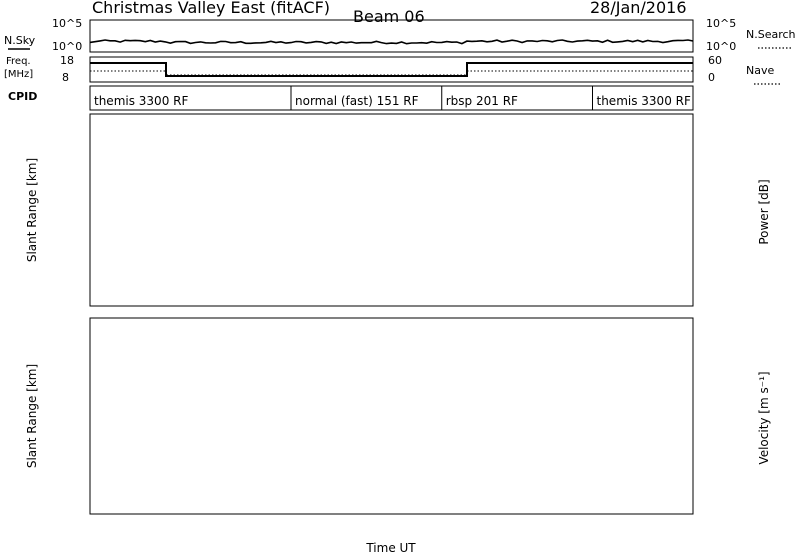 The width and height of the screenshot is (800, 554). What do you see at coordinates (22, 96) in the screenshot?
I see `cpid-label: CPID` at bounding box center [22, 96].